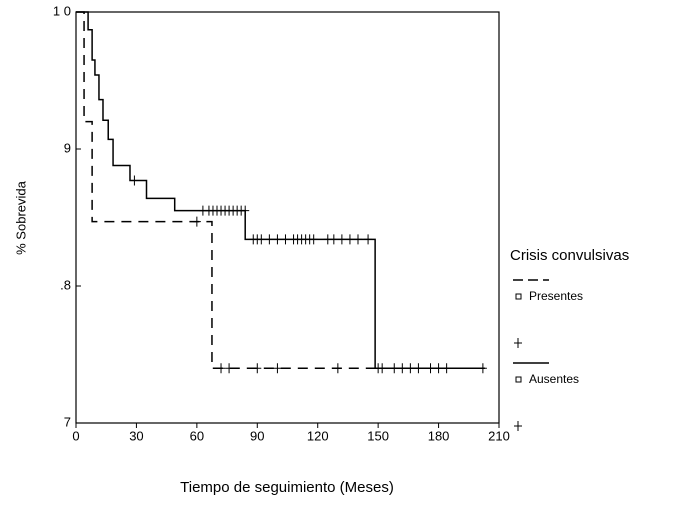  I want to click on legend-label: Presentes, so click(556, 296).